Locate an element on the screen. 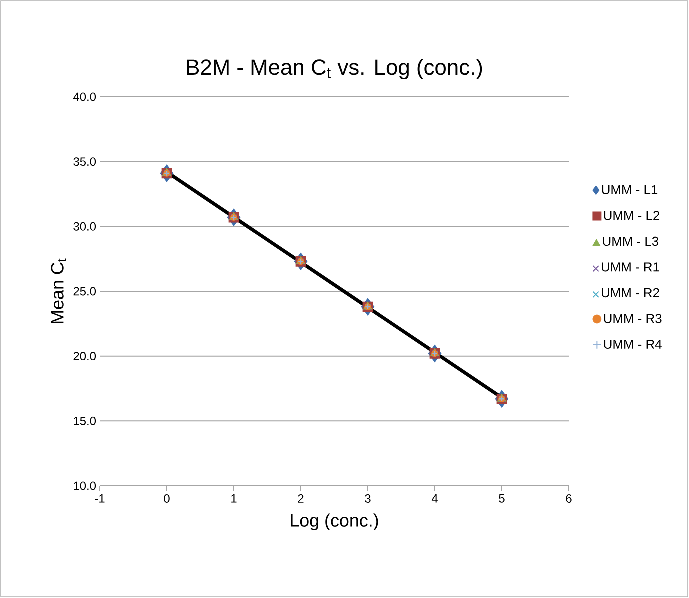 The height and width of the screenshot is (598, 689). legend-label: UMM - R2 is located at coordinates (631, 293).